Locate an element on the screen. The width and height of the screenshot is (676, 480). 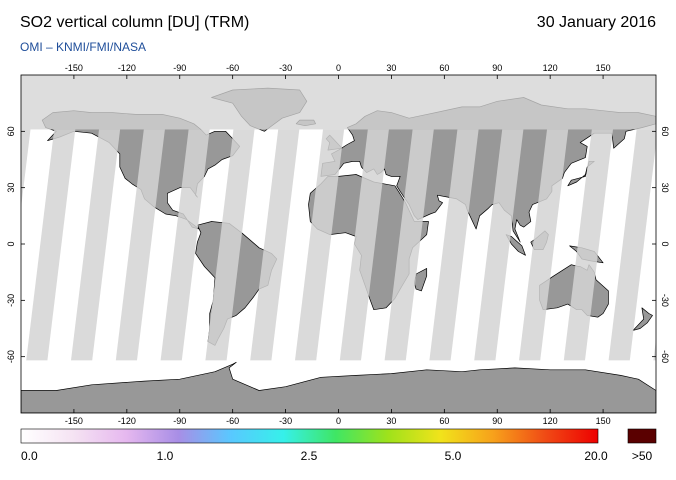
colorbar-overflow-label: >50 is located at coordinates (642, 456).